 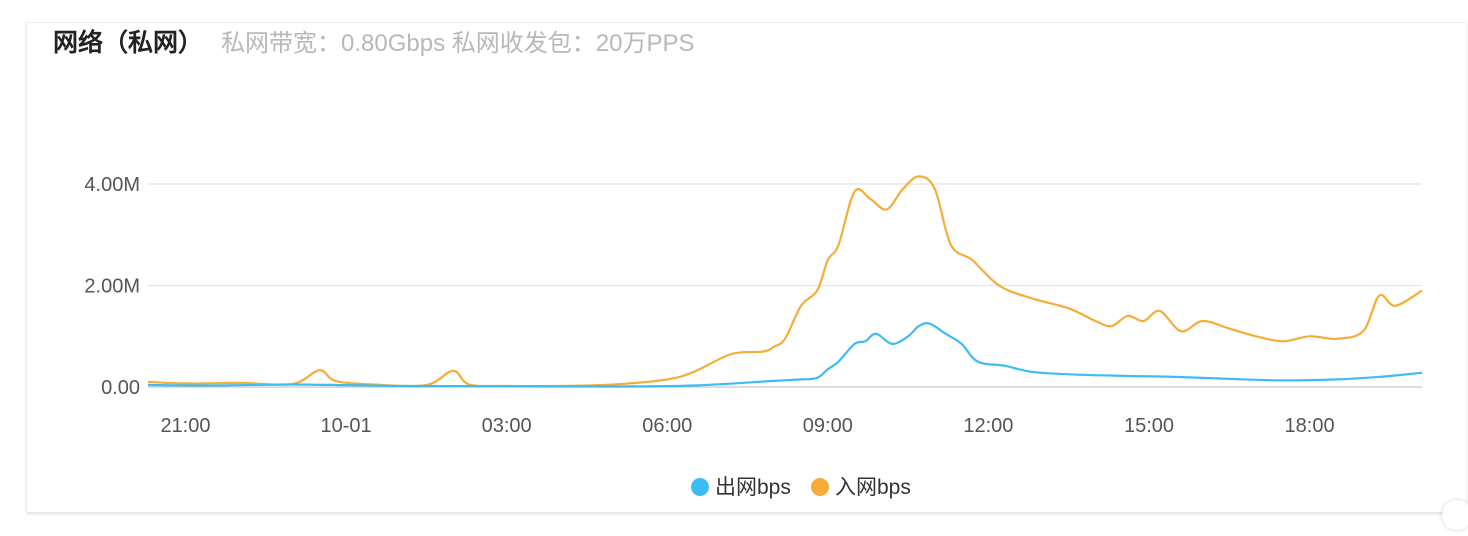 What do you see at coordinates (112, 287) in the screenshot?
I see `y-tick-label: 2.00M` at bounding box center [112, 287].